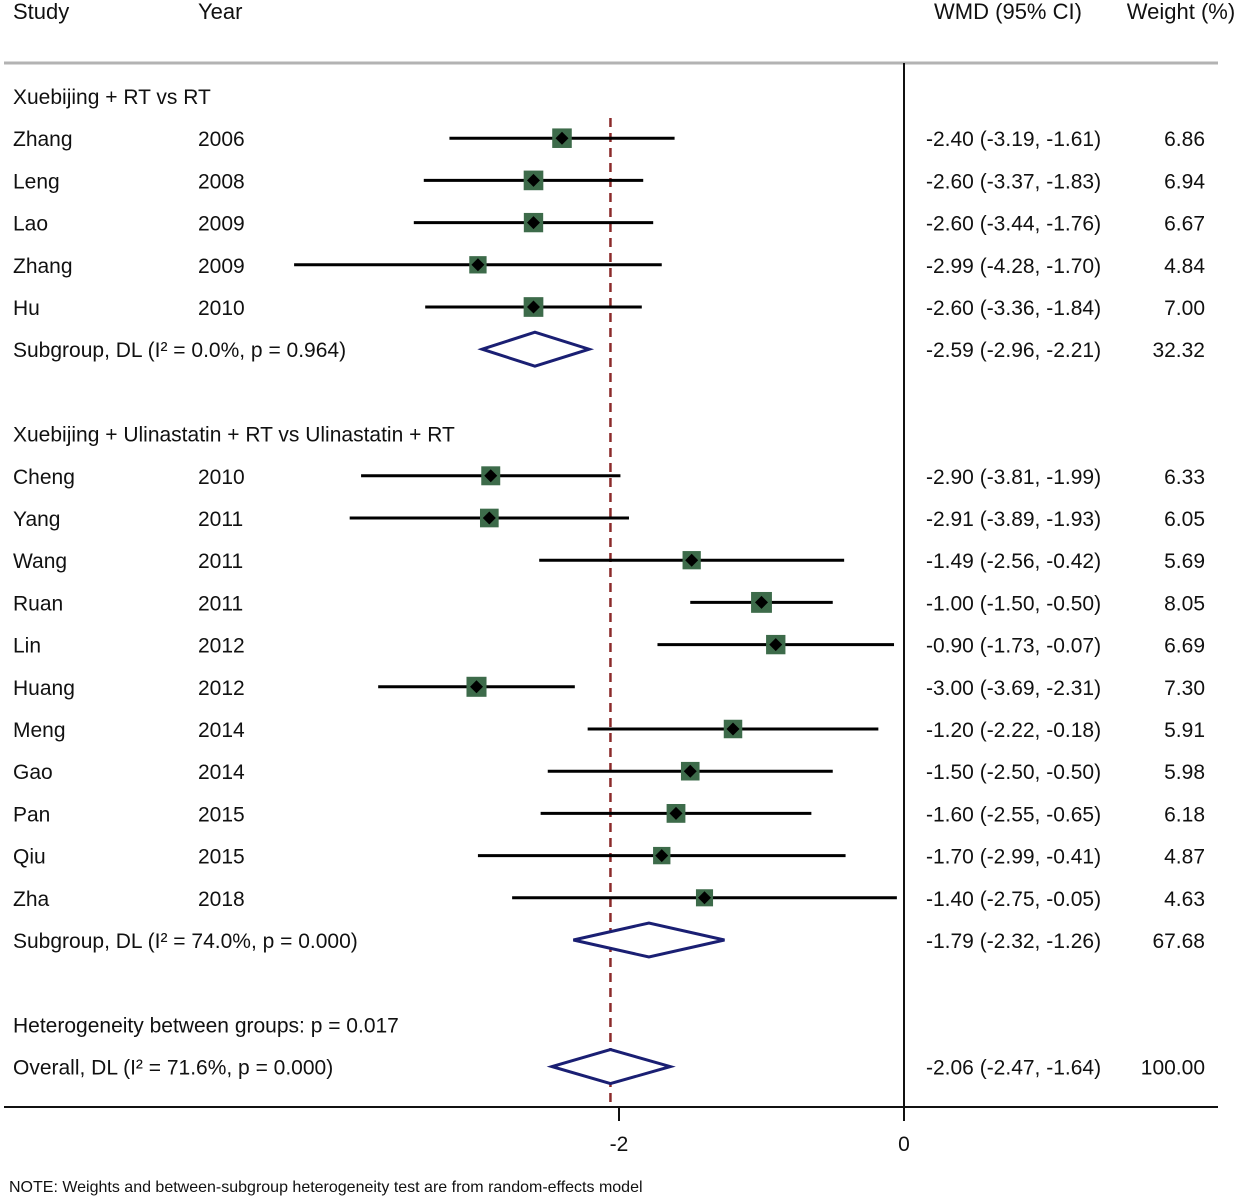 The image size is (1241, 1198). I want to click on x-tick-label: 0, so click(904, 1144).